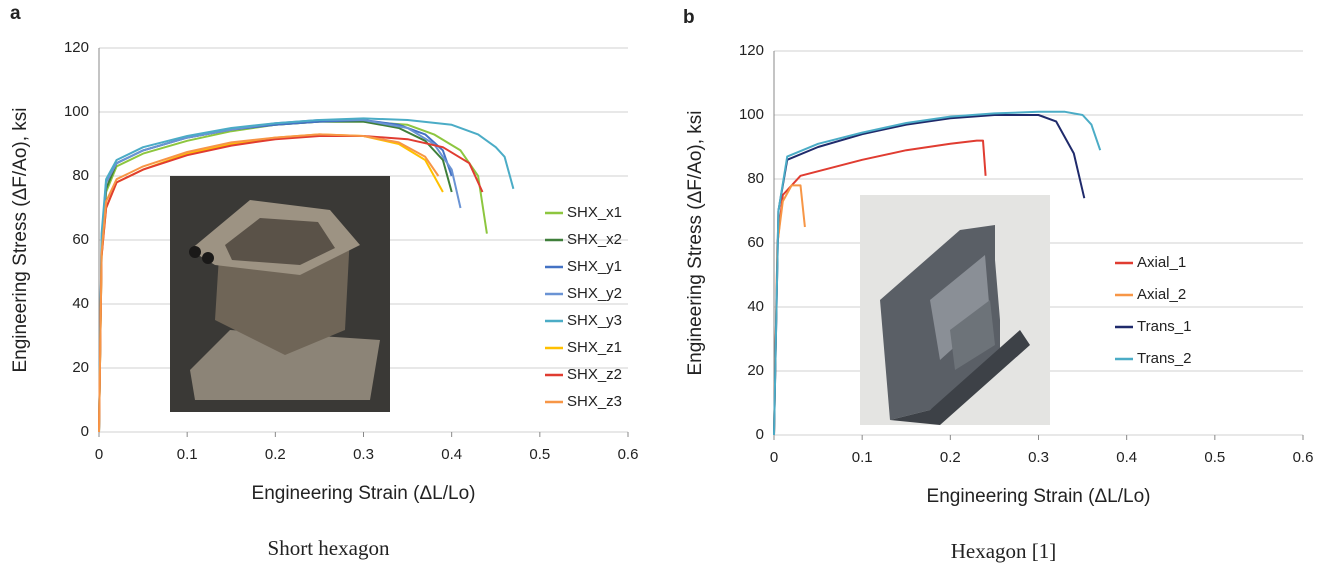 Image resolution: width=1331 pixels, height=567 pixels. Describe the element at coordinates (1161, 294) in the screenshot. I see `legend-label: Axial_2` at that location.